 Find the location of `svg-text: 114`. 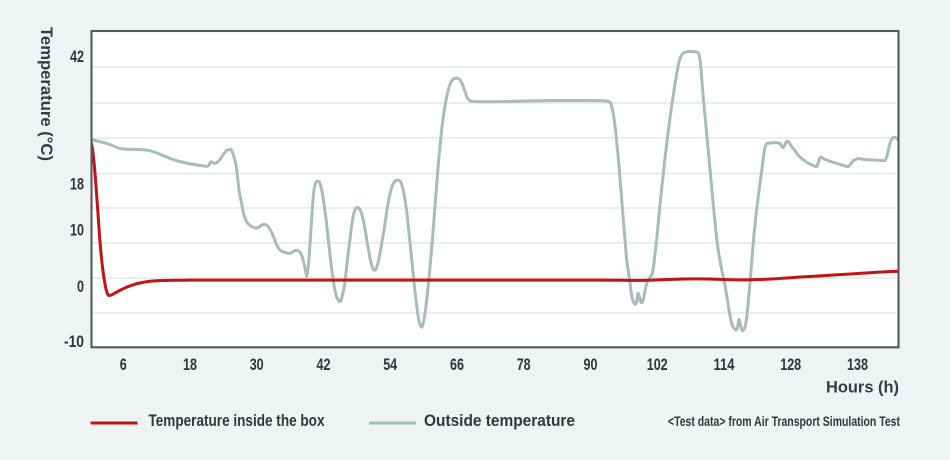

svg-text: 114 is located at coordinates (724, 364).